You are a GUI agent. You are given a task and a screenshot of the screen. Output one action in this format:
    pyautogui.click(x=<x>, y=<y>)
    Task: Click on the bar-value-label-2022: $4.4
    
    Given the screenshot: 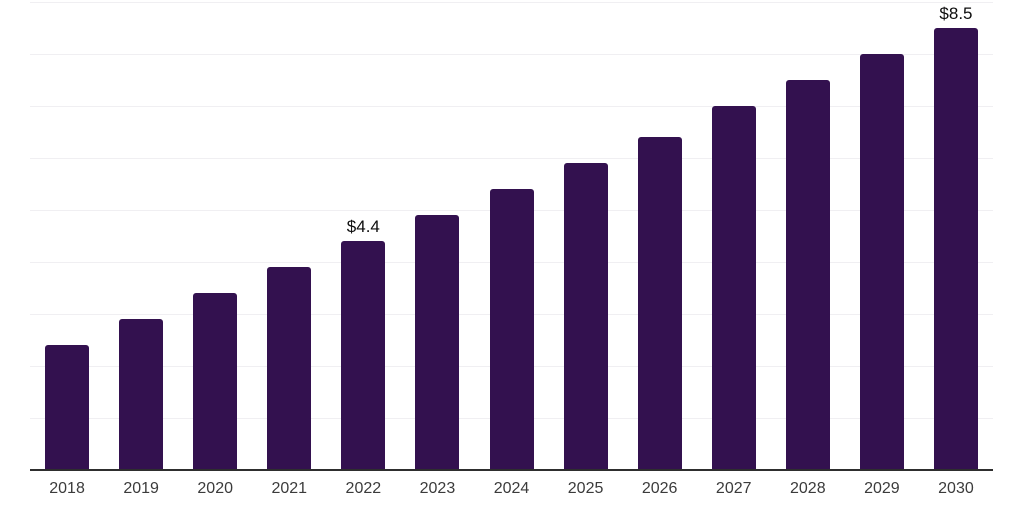 What is the action you would take?
    pyautogui.click(x=363, y=227)
    